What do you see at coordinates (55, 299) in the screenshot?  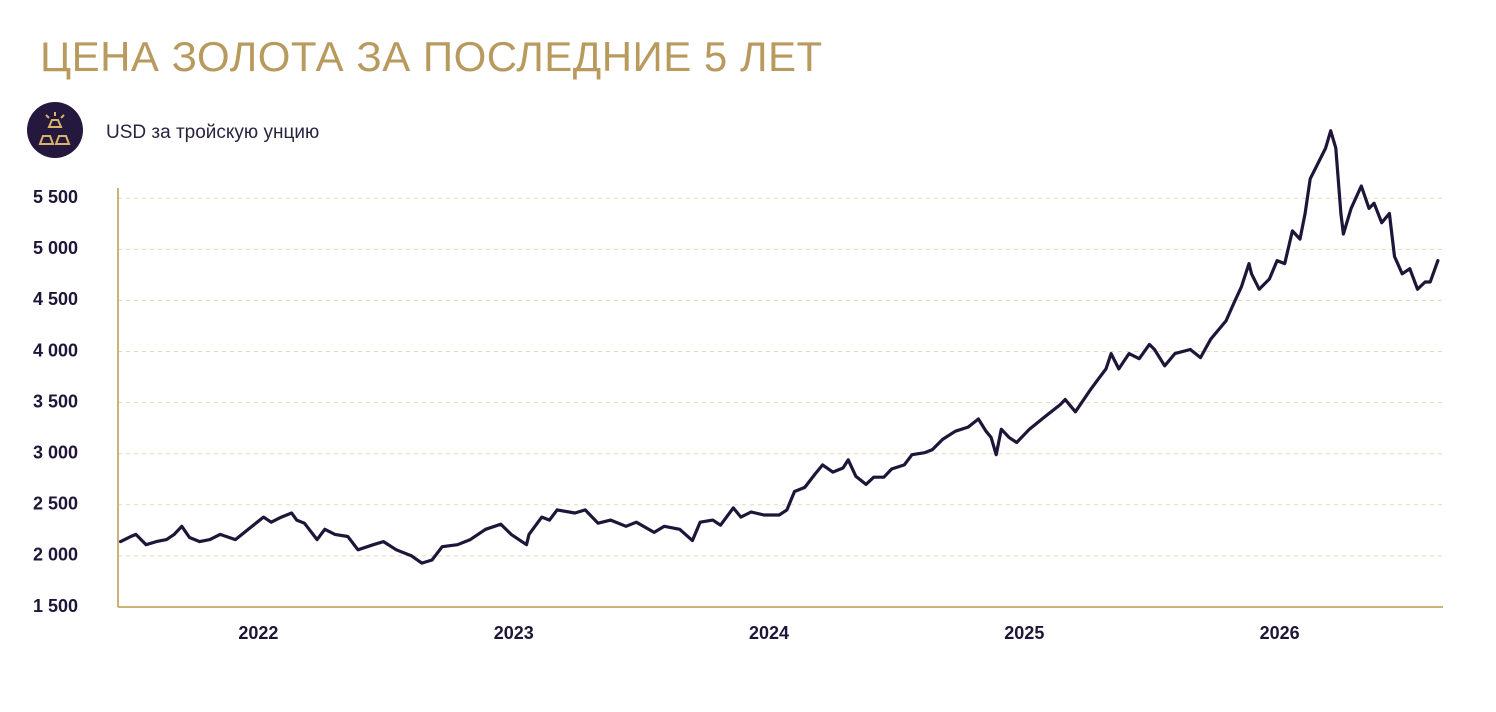 I see `y-tick-label: 4 500` at bounding box center [55, 299].